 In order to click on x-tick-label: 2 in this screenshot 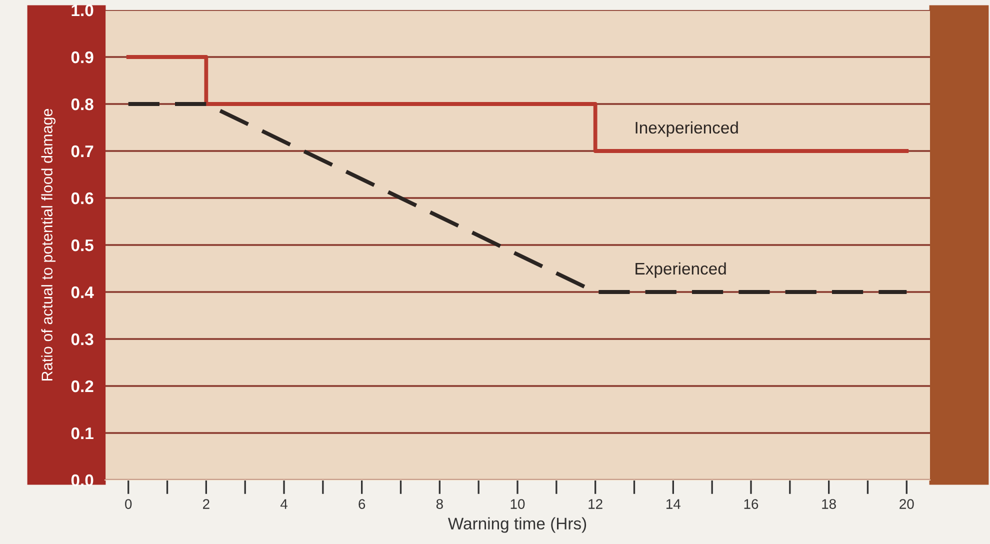, I will do `click(206, 504)`.